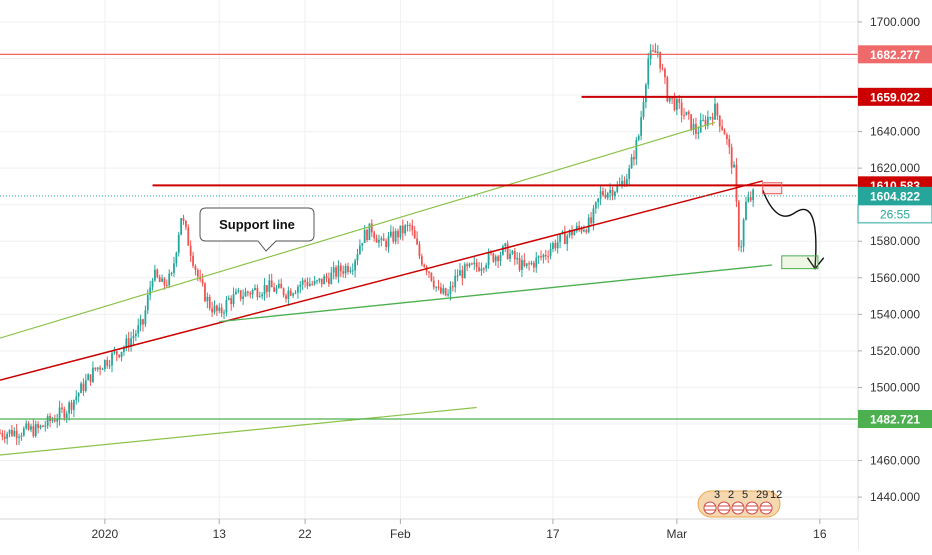 This screenshot has width=932, height=555. I want to click on flag-icon, so click(752, 508).